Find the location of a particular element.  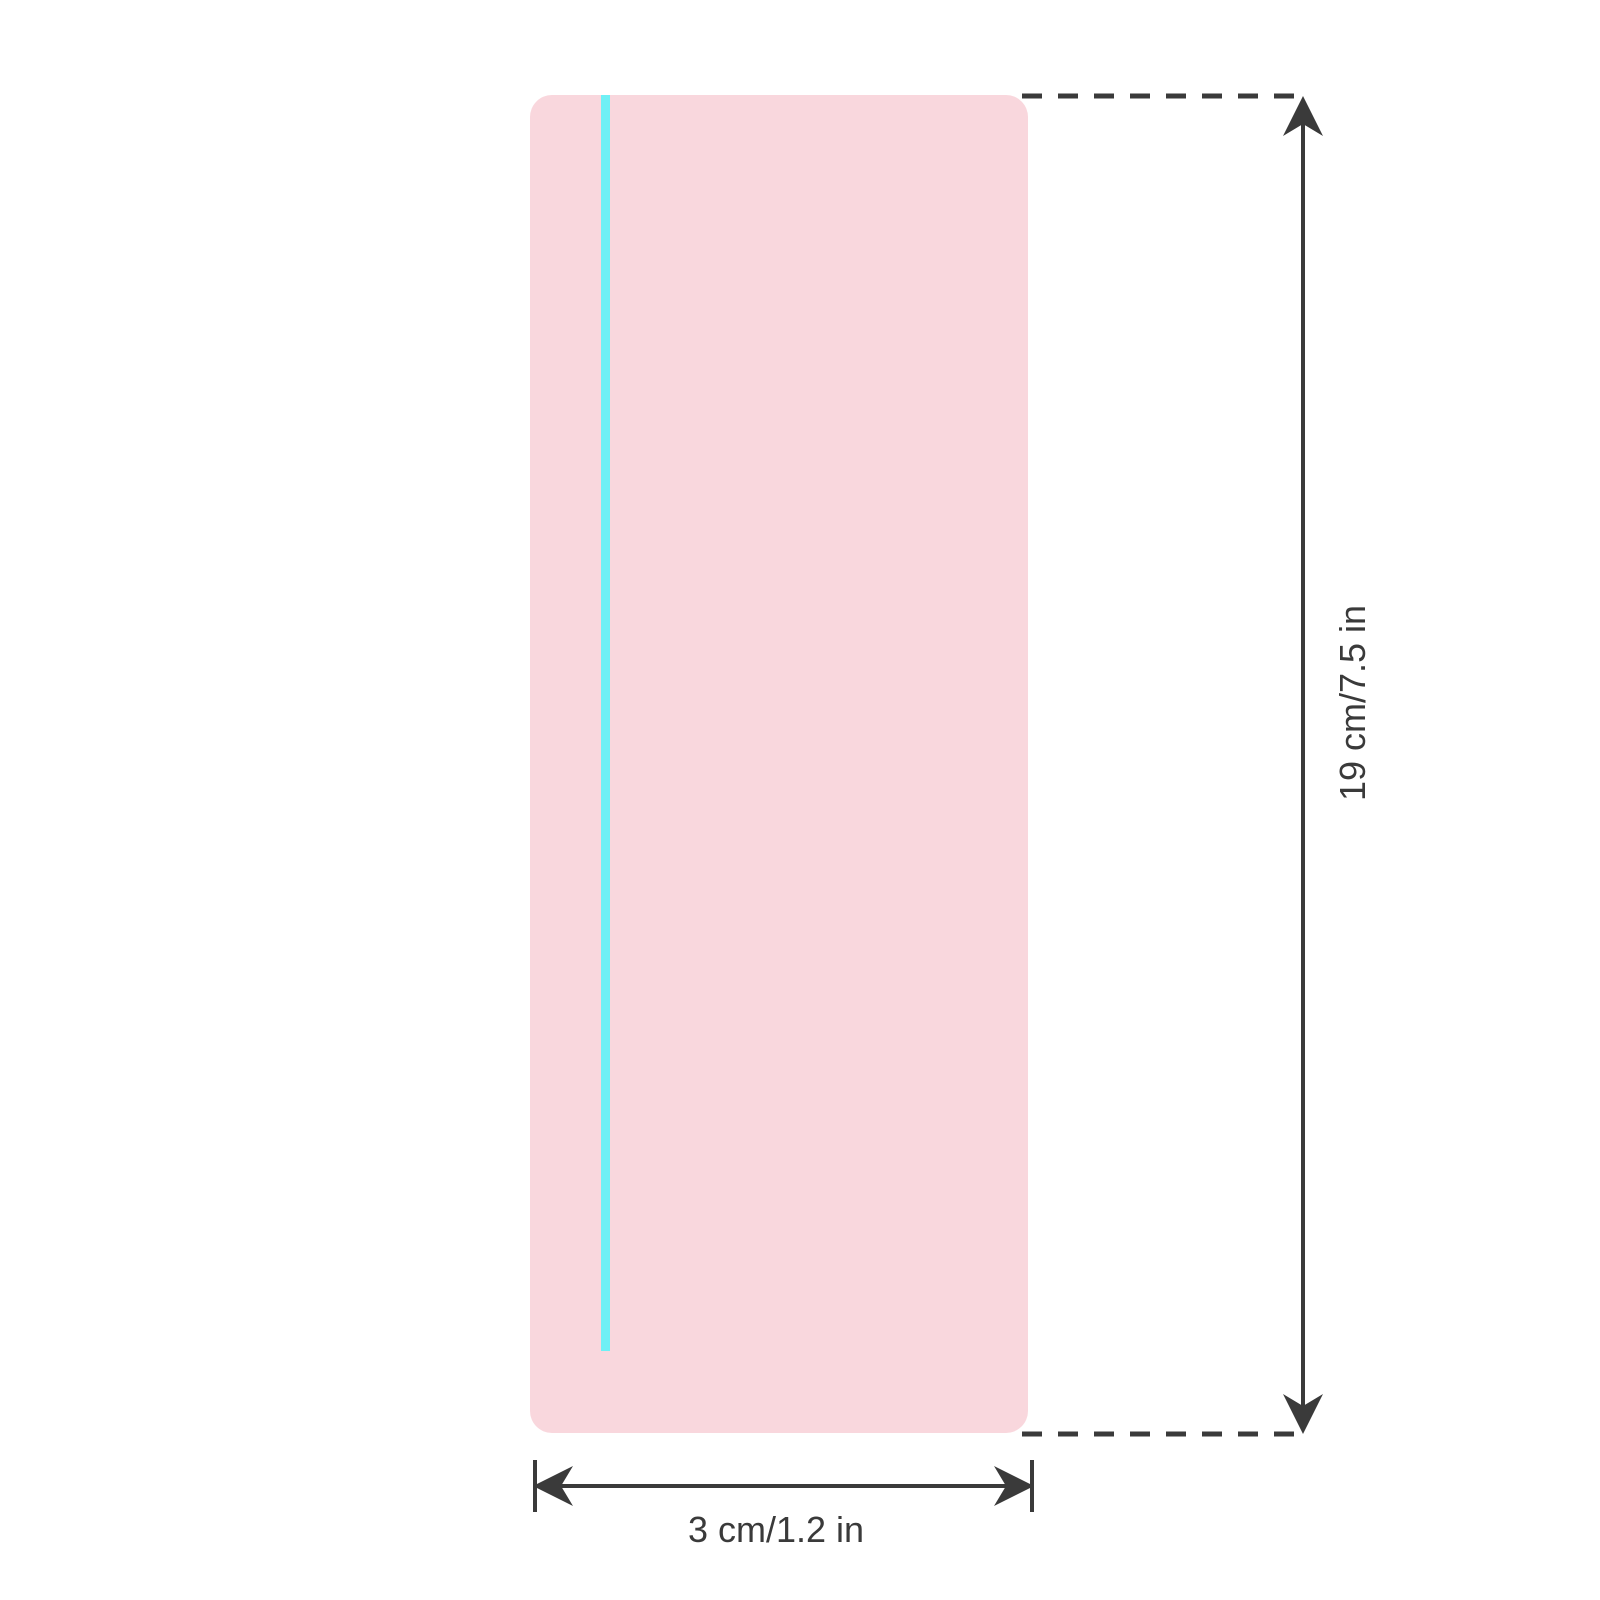

height-label: 19 cm/7.5 in is located at coordinates (1352, 703).